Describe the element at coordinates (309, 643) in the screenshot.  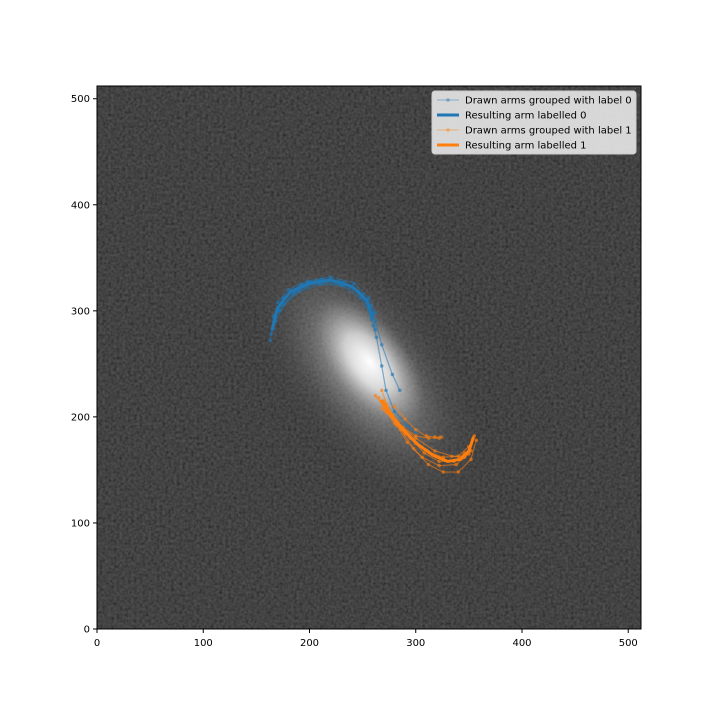
I see `x-tick-label: 200` at that location.